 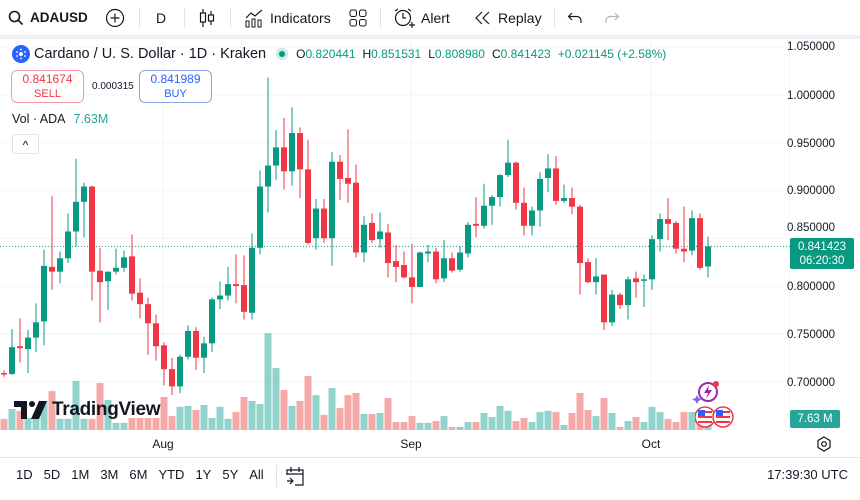 What do you see at coordinates (508, 17) in the screenshot?
I see `replay-button: Replay` at bounding box center [508, 17].